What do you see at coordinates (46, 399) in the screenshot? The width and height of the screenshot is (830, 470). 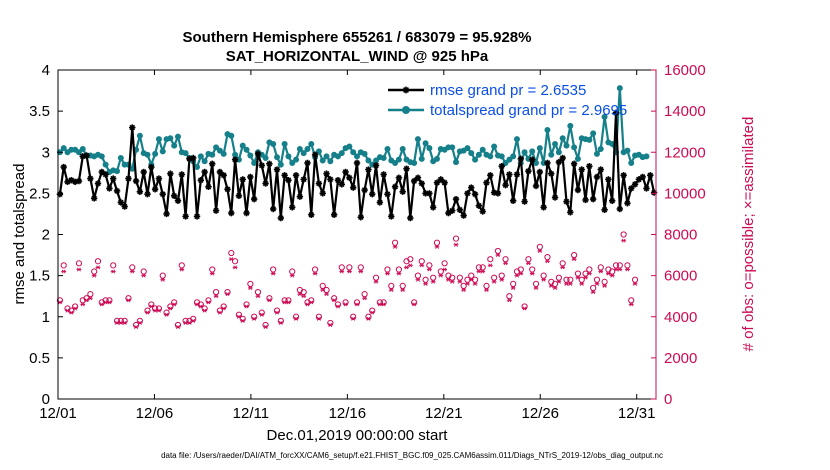 I see `y-tick-label: 0` at bounding box center [46, 399].